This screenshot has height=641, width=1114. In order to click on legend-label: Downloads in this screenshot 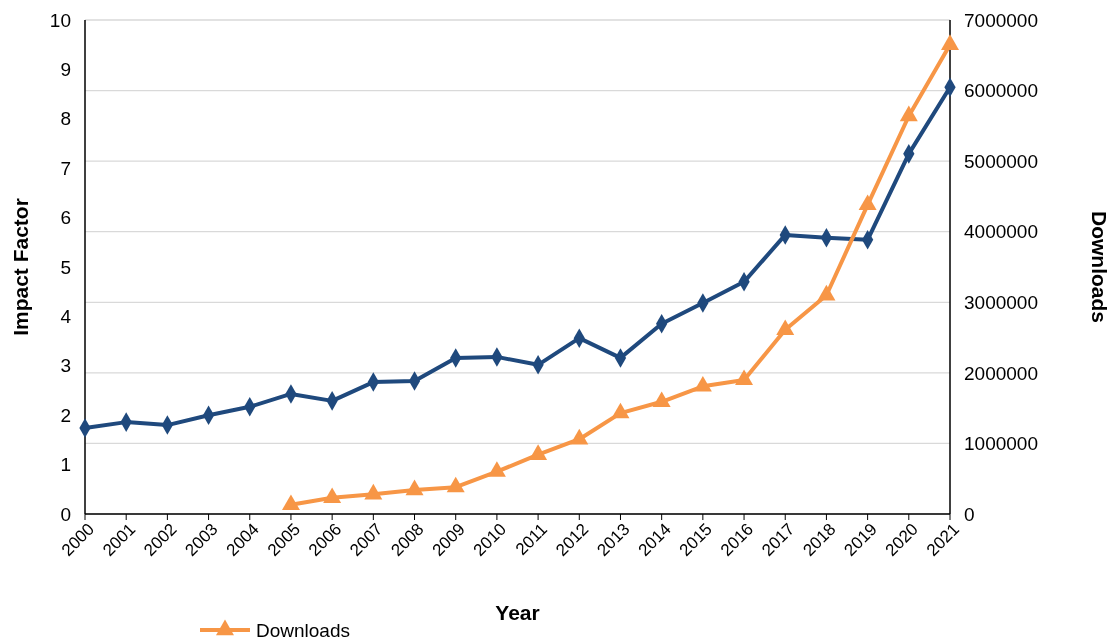, I will do `click(303, 630)`.